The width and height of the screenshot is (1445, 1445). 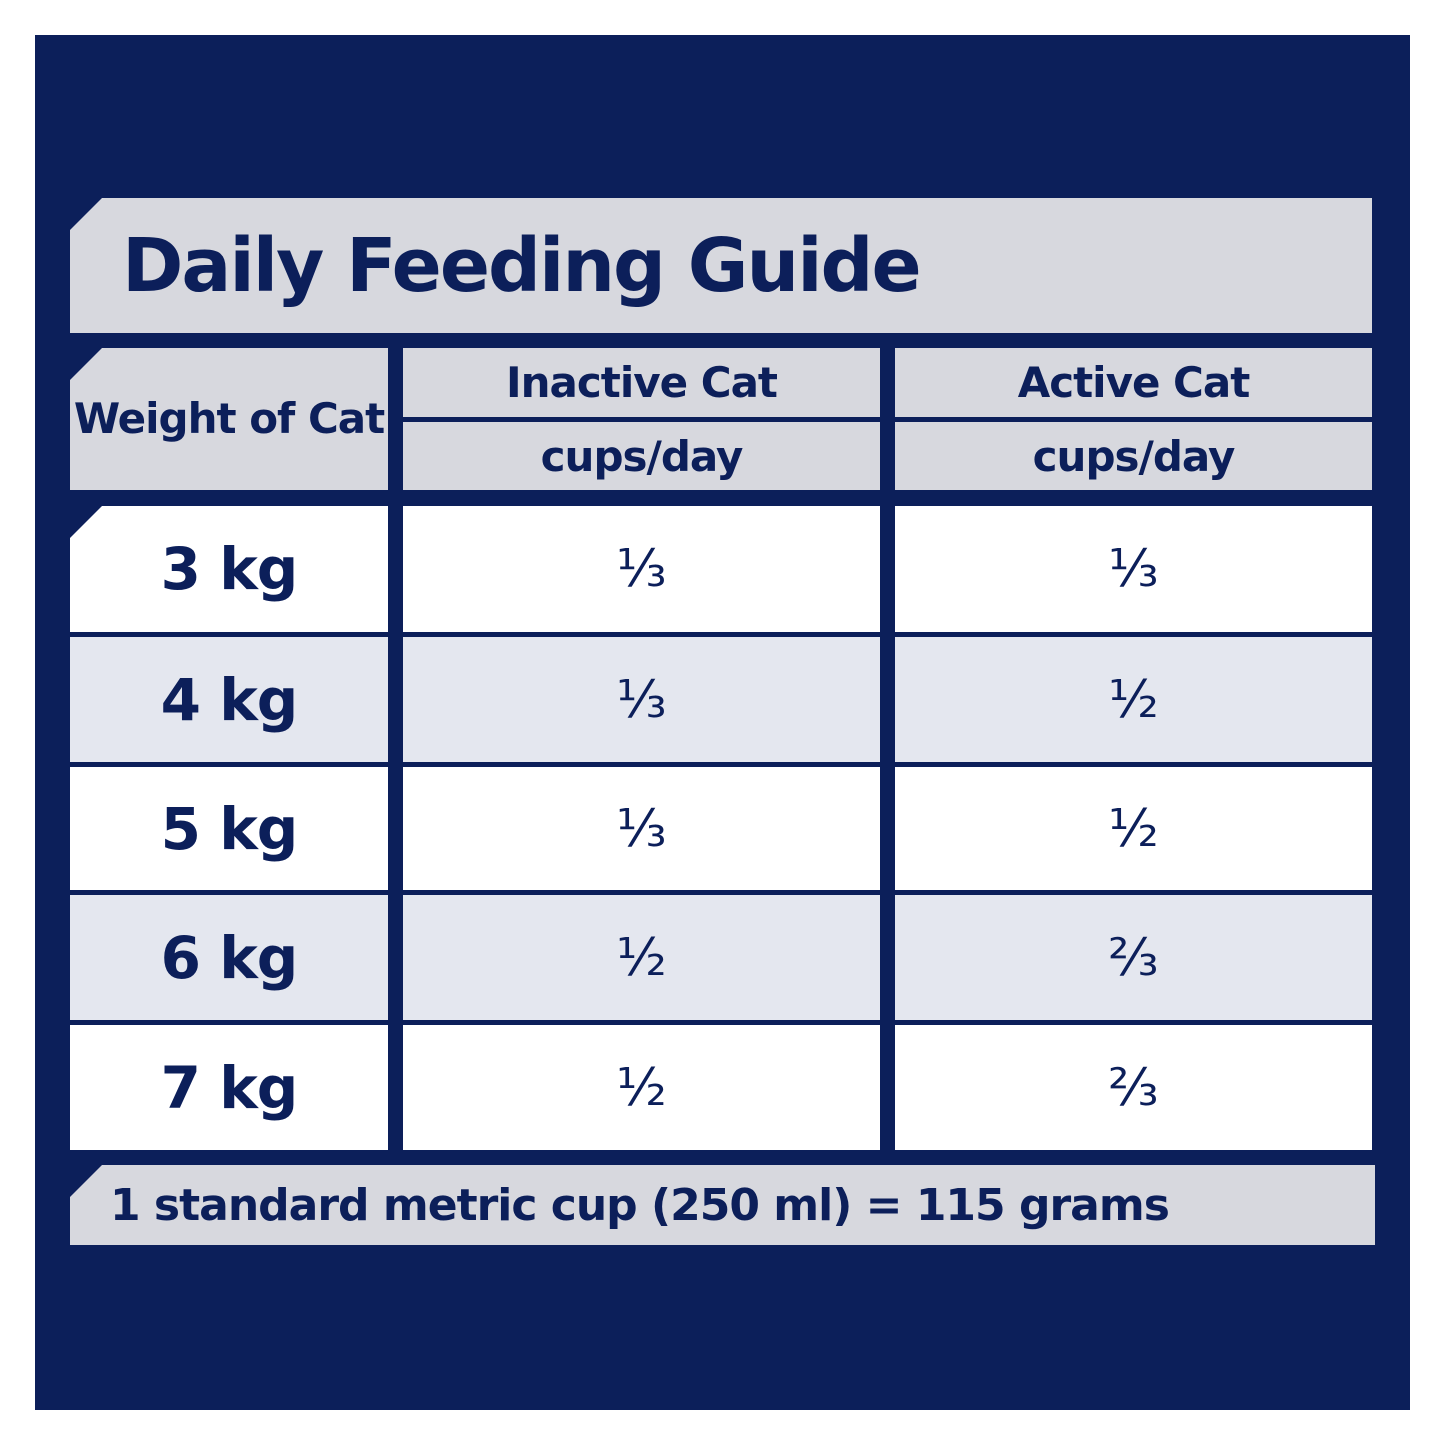 What do you see at coordinates (641, 456) in the screenshot?
I see `header-inactive-unit: cups/day` at bounding box center [641, 456].